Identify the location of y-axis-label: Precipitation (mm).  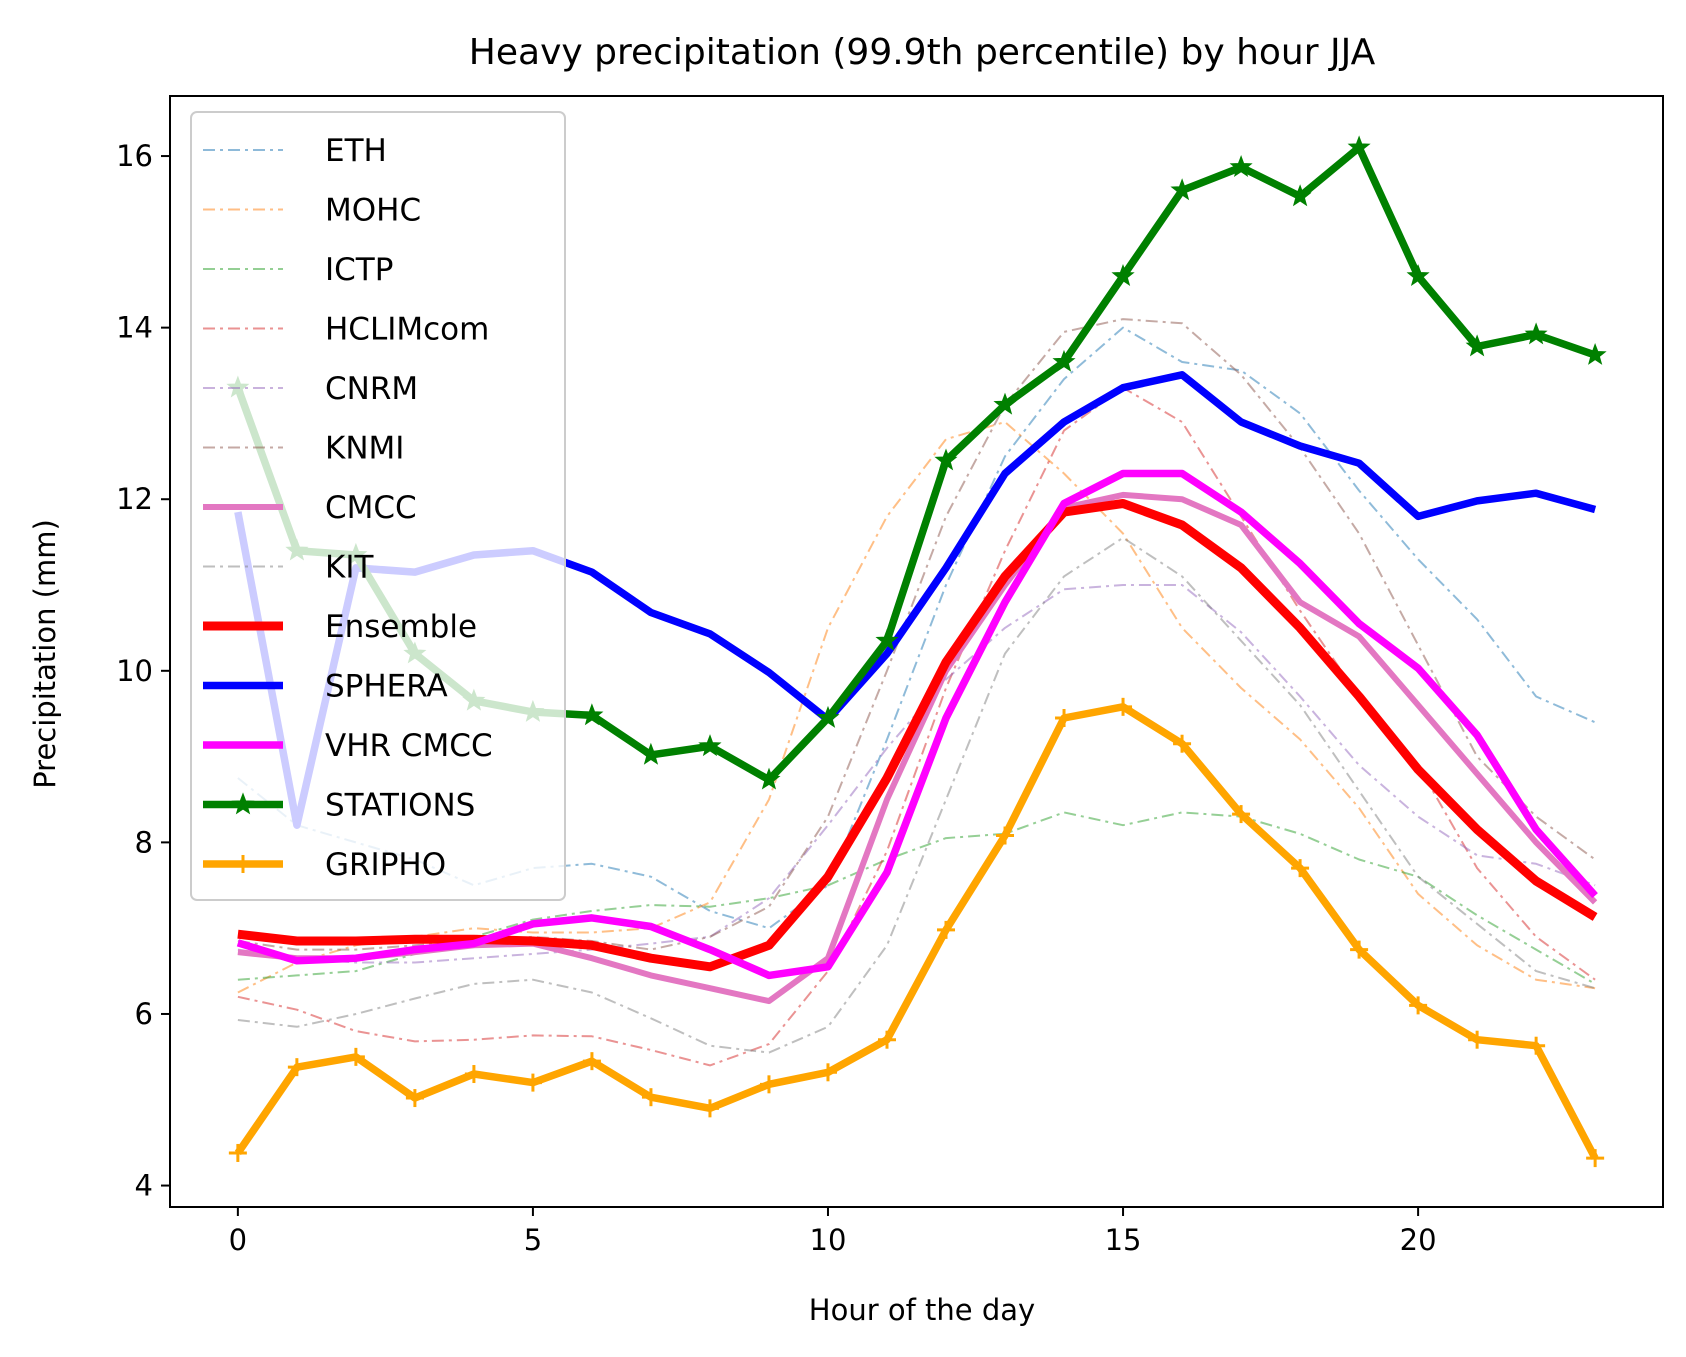
(45, 654).